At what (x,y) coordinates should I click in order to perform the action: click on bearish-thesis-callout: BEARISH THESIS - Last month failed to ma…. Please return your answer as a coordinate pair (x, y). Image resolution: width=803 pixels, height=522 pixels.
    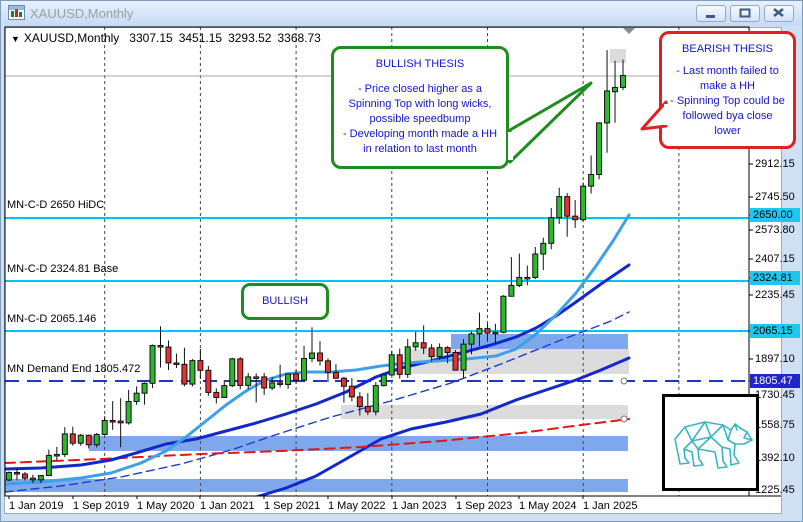
    Looking at the image, I should click on (718, 90).